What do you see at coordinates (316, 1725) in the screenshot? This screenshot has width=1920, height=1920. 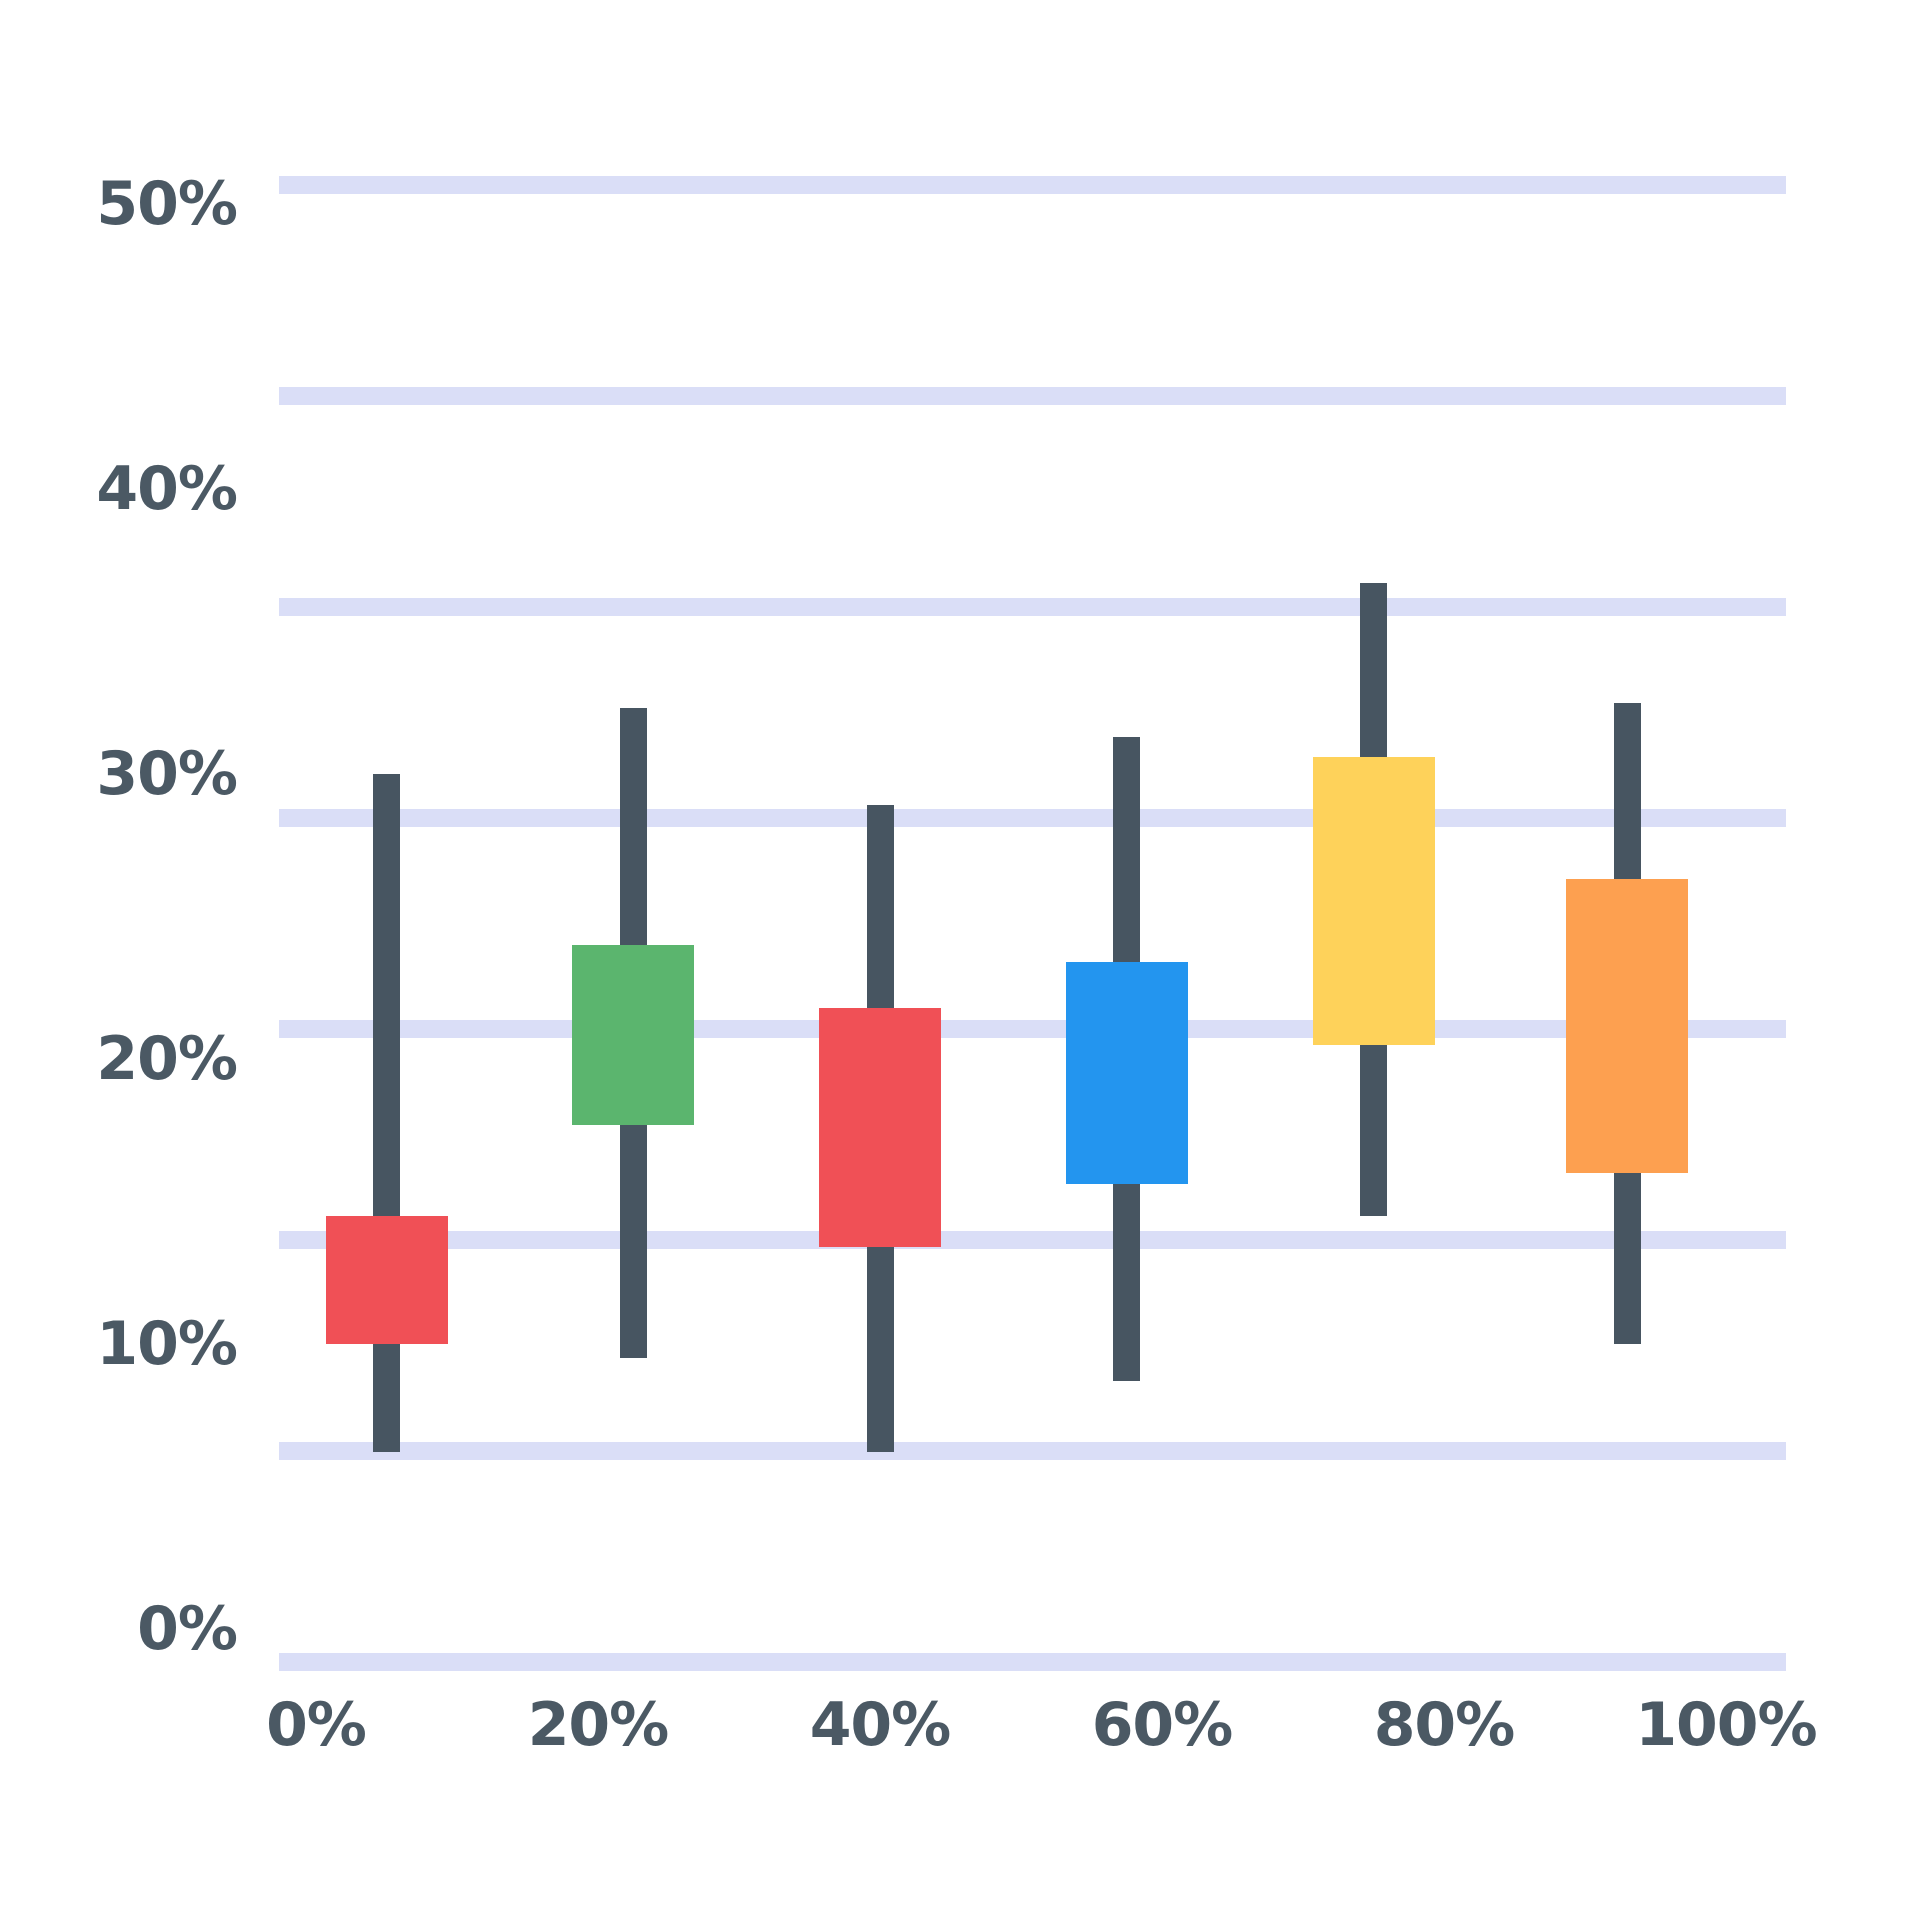 I see `x-axis-tick-label: 0%` at bounding box center [316, 1725].